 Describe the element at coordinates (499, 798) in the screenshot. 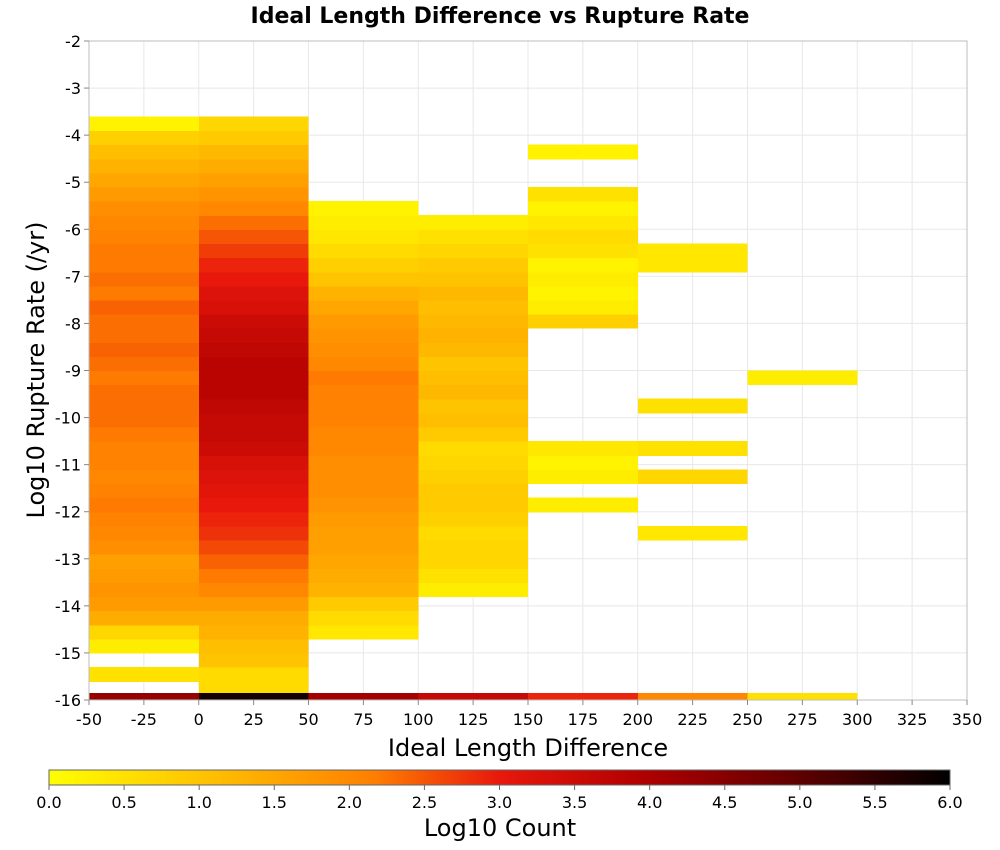

I see `colorbar-ticks: 0.0 0.5 1.0 1.5 2.0 2.5 3.0 3.5 4.0 4.5 5.0 5.5 6.0` at that location.